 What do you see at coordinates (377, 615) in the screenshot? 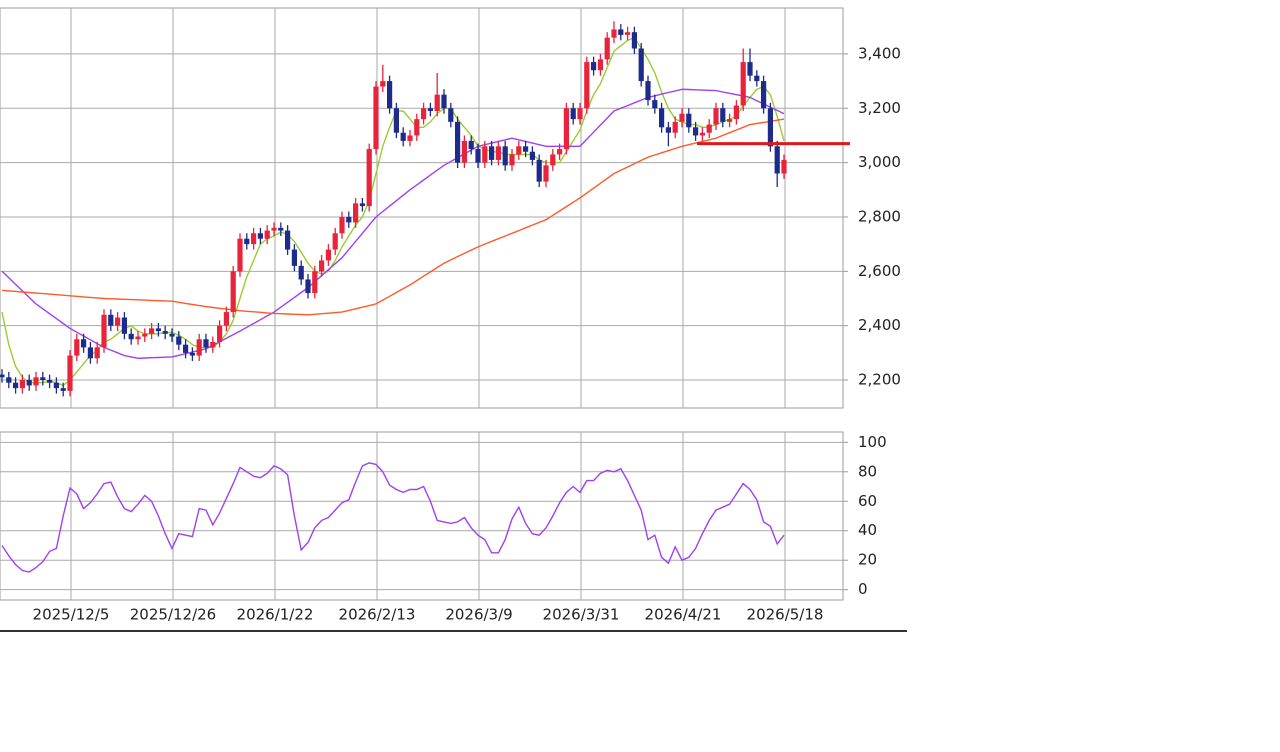
I see `x-tick-label: 2026/2/13` at bounding box center [377, 615].